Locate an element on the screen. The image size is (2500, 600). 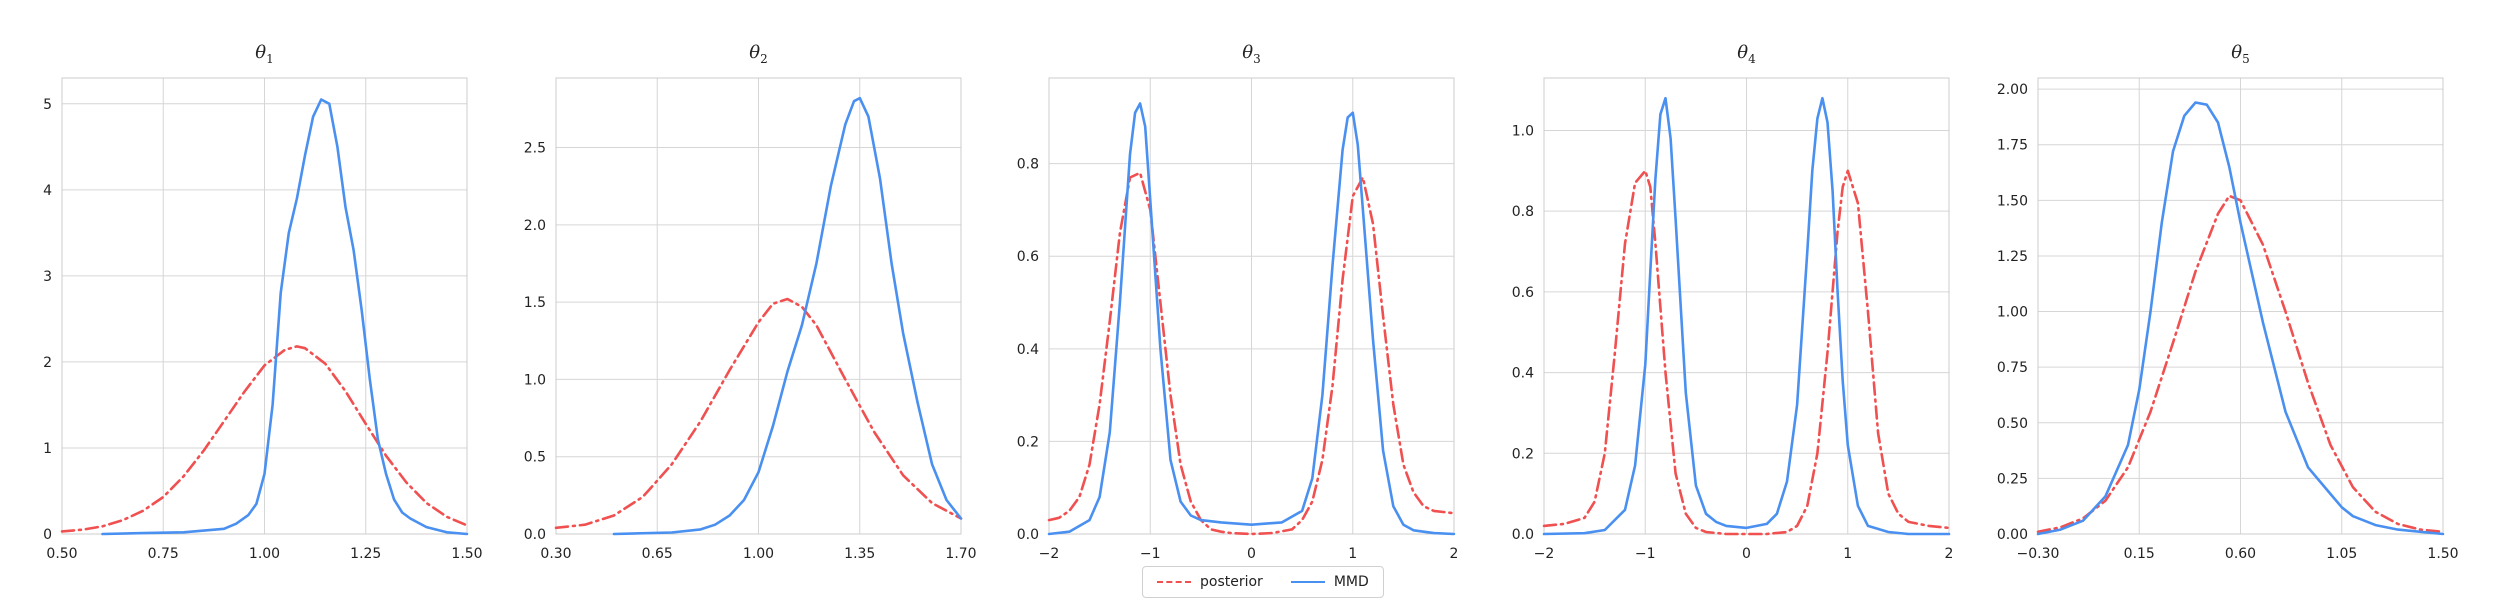
y-tick-label: 0.50 is located at coordinates (2012, 424).